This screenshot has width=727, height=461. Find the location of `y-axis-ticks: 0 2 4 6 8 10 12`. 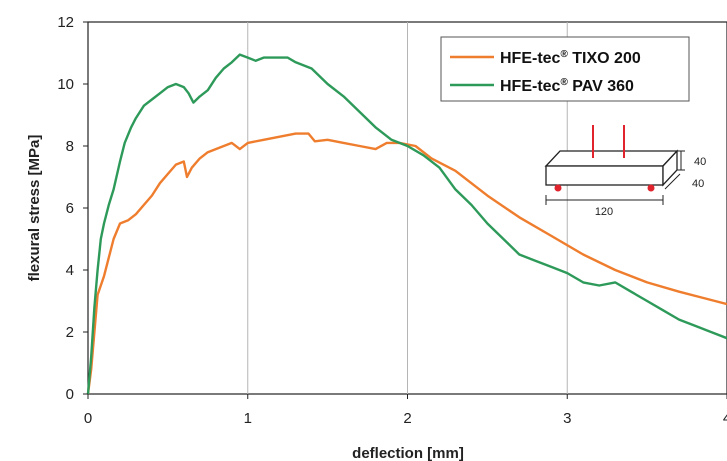

y-axis-ticks: 0 2 4 6 8 10 12 is located at coordinates (72, 208).